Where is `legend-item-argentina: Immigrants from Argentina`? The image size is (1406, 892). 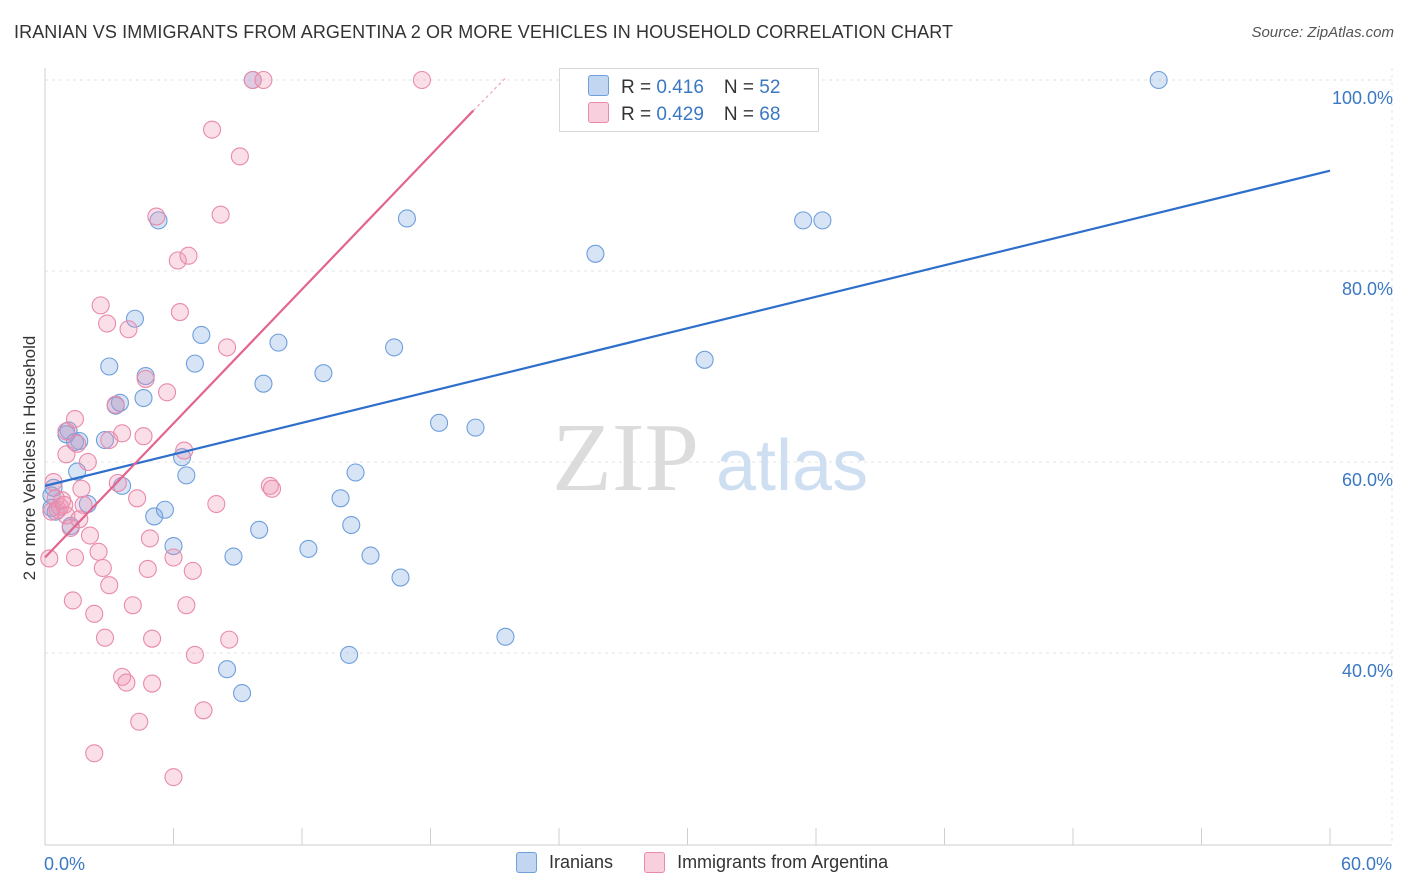
legend-item-argentina: Immigrants from Argentina is located at coordinates (766, 862).